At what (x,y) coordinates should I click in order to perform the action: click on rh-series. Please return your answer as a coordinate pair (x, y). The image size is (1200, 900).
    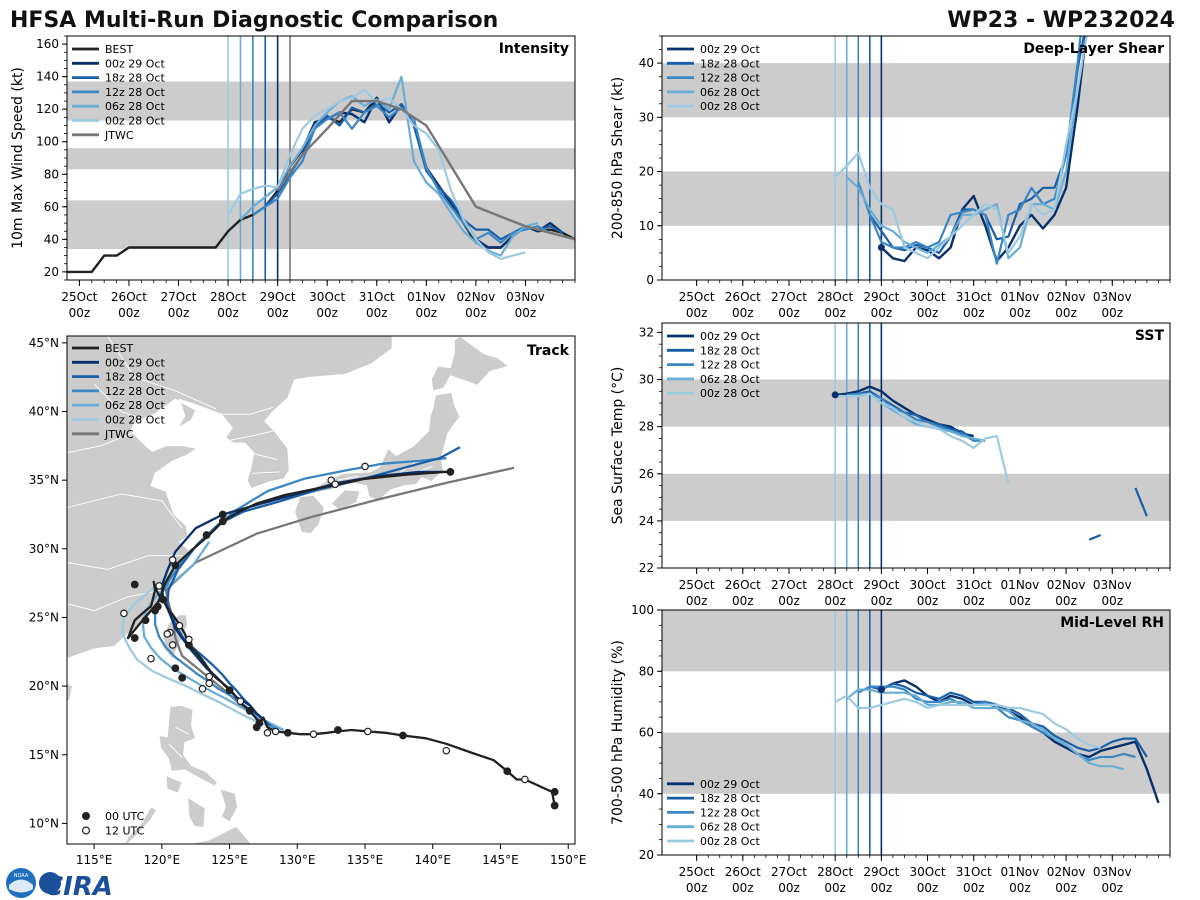
    Looking at the image, I should click on (997, 741).